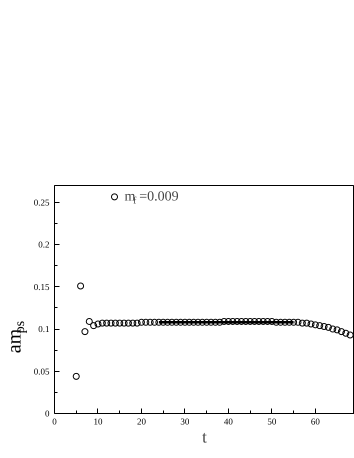 The image size is (354, 458). I want to click on y-tick-label: 0.2, so click(44, 245).